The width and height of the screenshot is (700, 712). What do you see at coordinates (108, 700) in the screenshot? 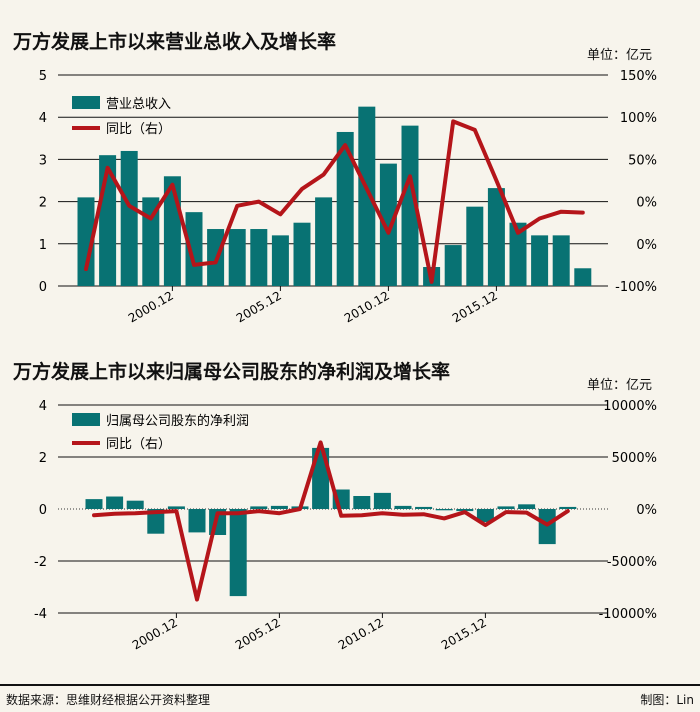
I see `source-note: 数据来源：思维财经根据公开资料整理` at bounding box center [108, 700].